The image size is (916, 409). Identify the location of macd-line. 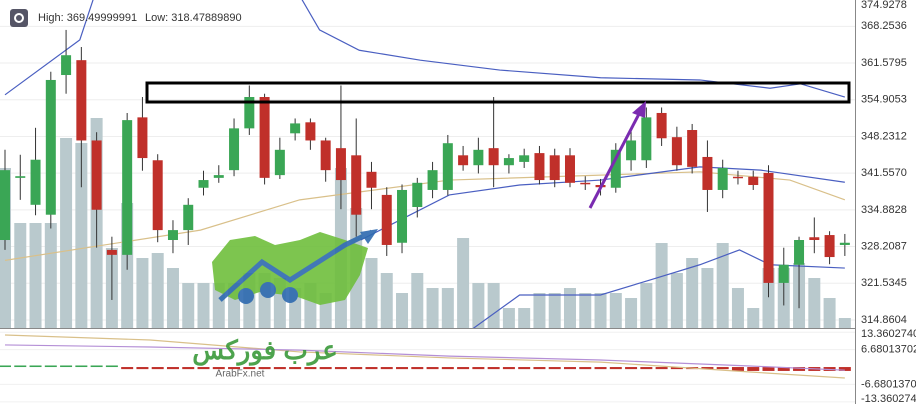
(424, 356).